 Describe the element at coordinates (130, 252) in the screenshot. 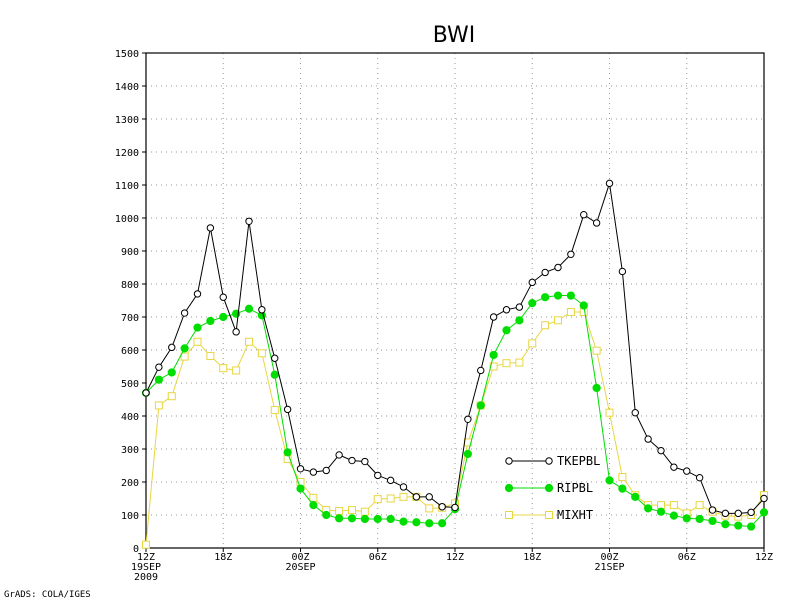

I see `y-tick-label: 900` at that location.